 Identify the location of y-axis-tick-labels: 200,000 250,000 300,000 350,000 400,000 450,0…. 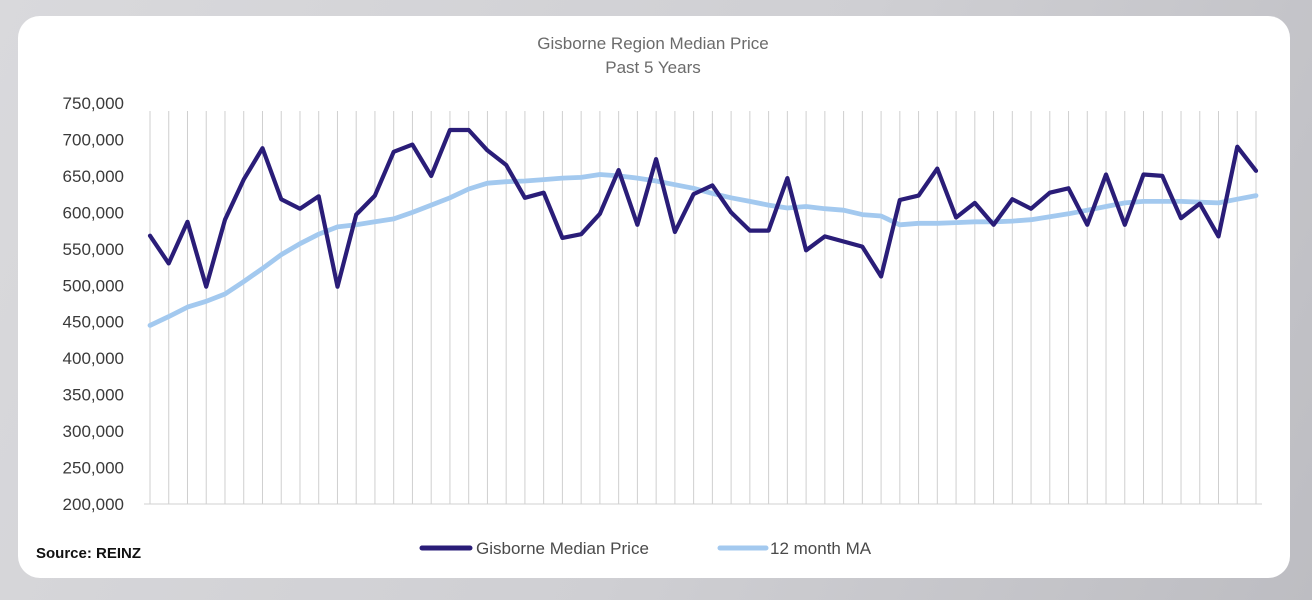
(93, 304).